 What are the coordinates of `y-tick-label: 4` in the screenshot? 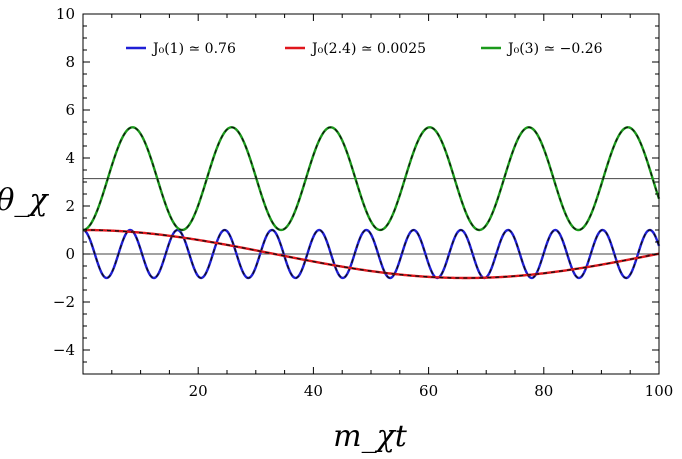 It's located at (70, 158).